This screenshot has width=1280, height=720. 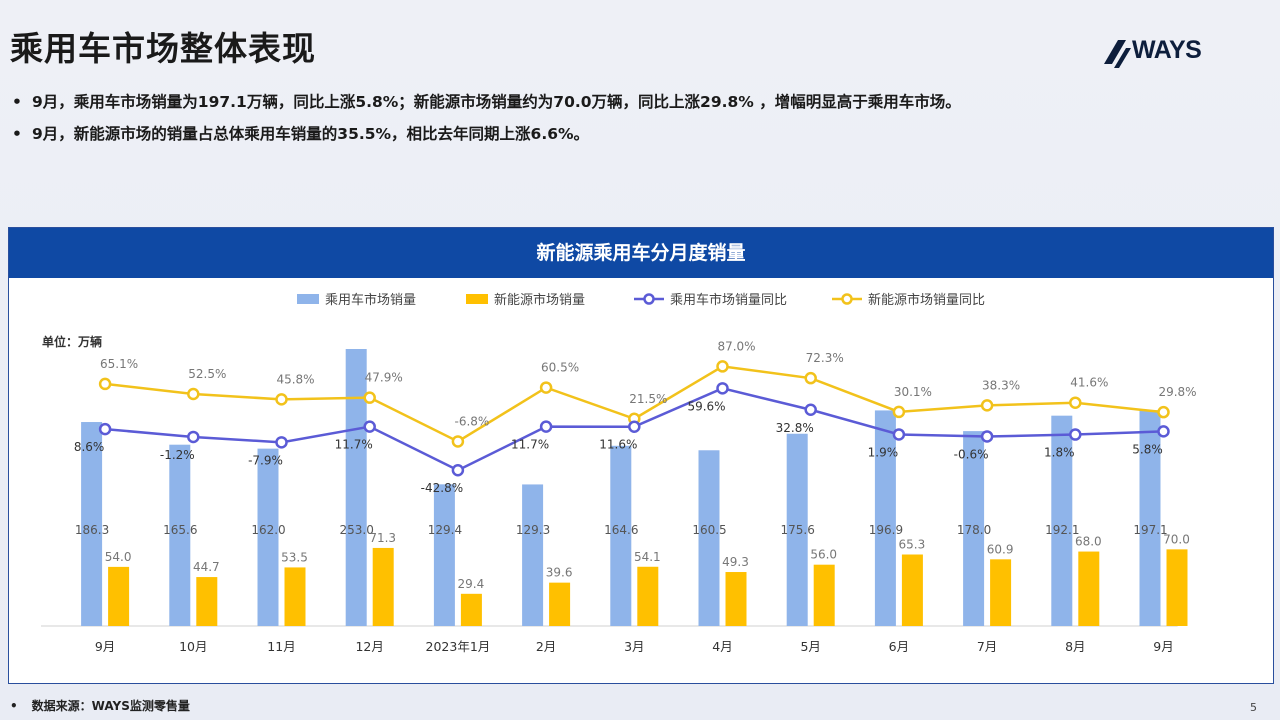 What do you see at coordinates (1176, 539) in the screenshot?
I see `bar-nev-label: 70.0` at bounding box center [1176, 539].